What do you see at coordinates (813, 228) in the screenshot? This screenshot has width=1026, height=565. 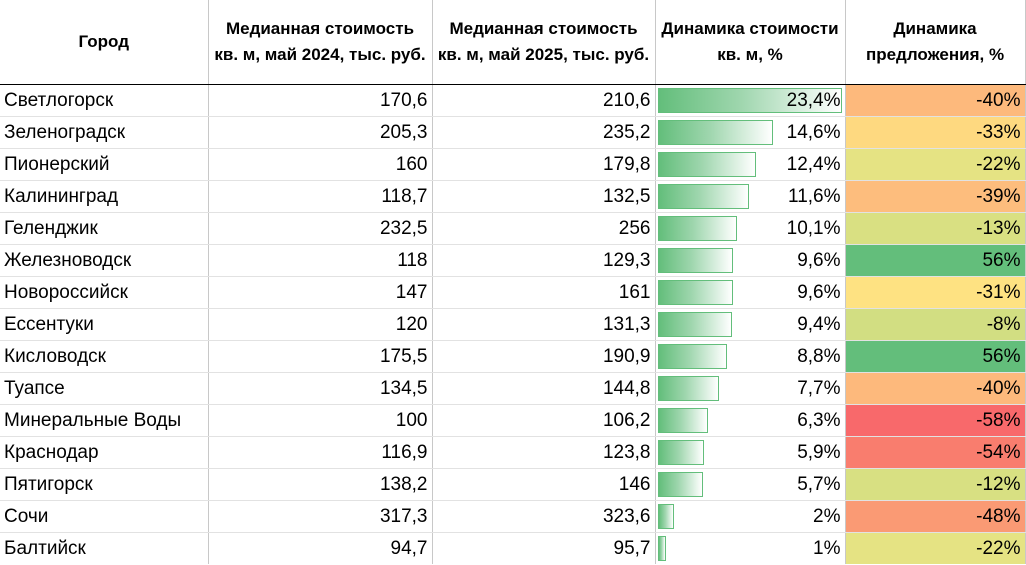 I see `price-change-value: 10,1%` at bounding box center [813, 228].